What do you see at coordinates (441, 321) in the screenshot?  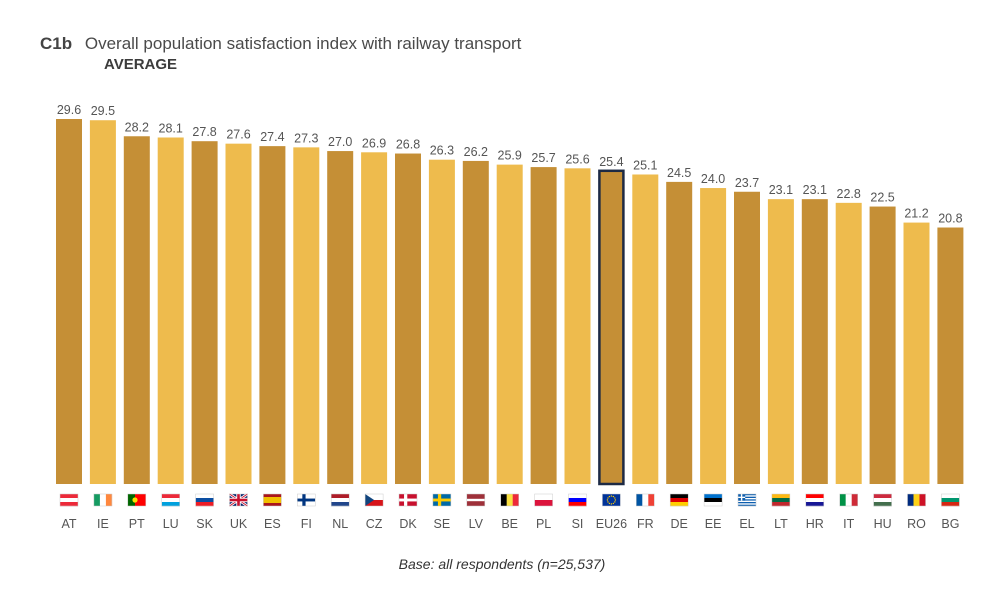 I see `bar-se` at bounding box center [441, 321].